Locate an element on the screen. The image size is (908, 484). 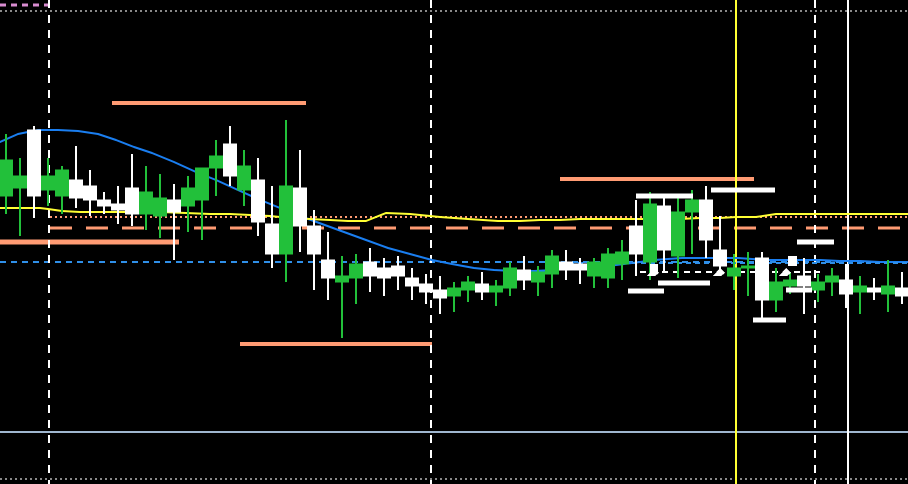
trade-marker-overlays is located at coordinates (731, 255).